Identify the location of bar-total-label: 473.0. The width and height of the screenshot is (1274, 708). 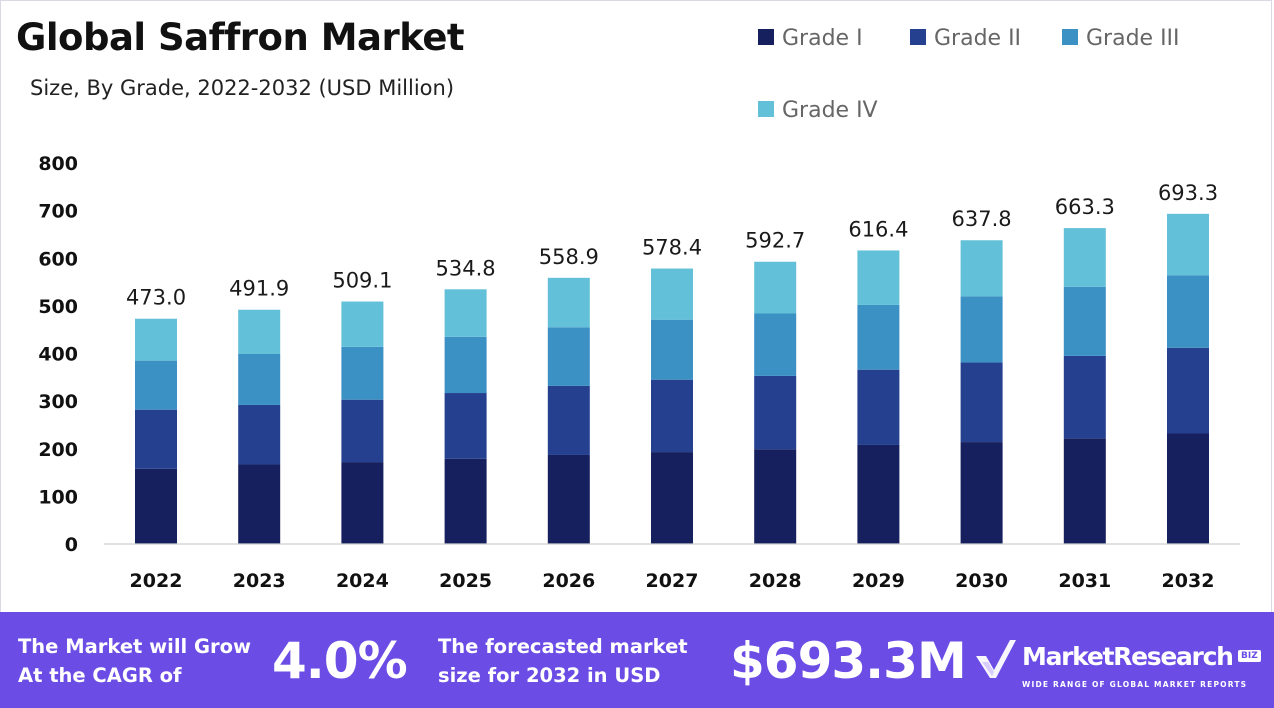
(156, 298).